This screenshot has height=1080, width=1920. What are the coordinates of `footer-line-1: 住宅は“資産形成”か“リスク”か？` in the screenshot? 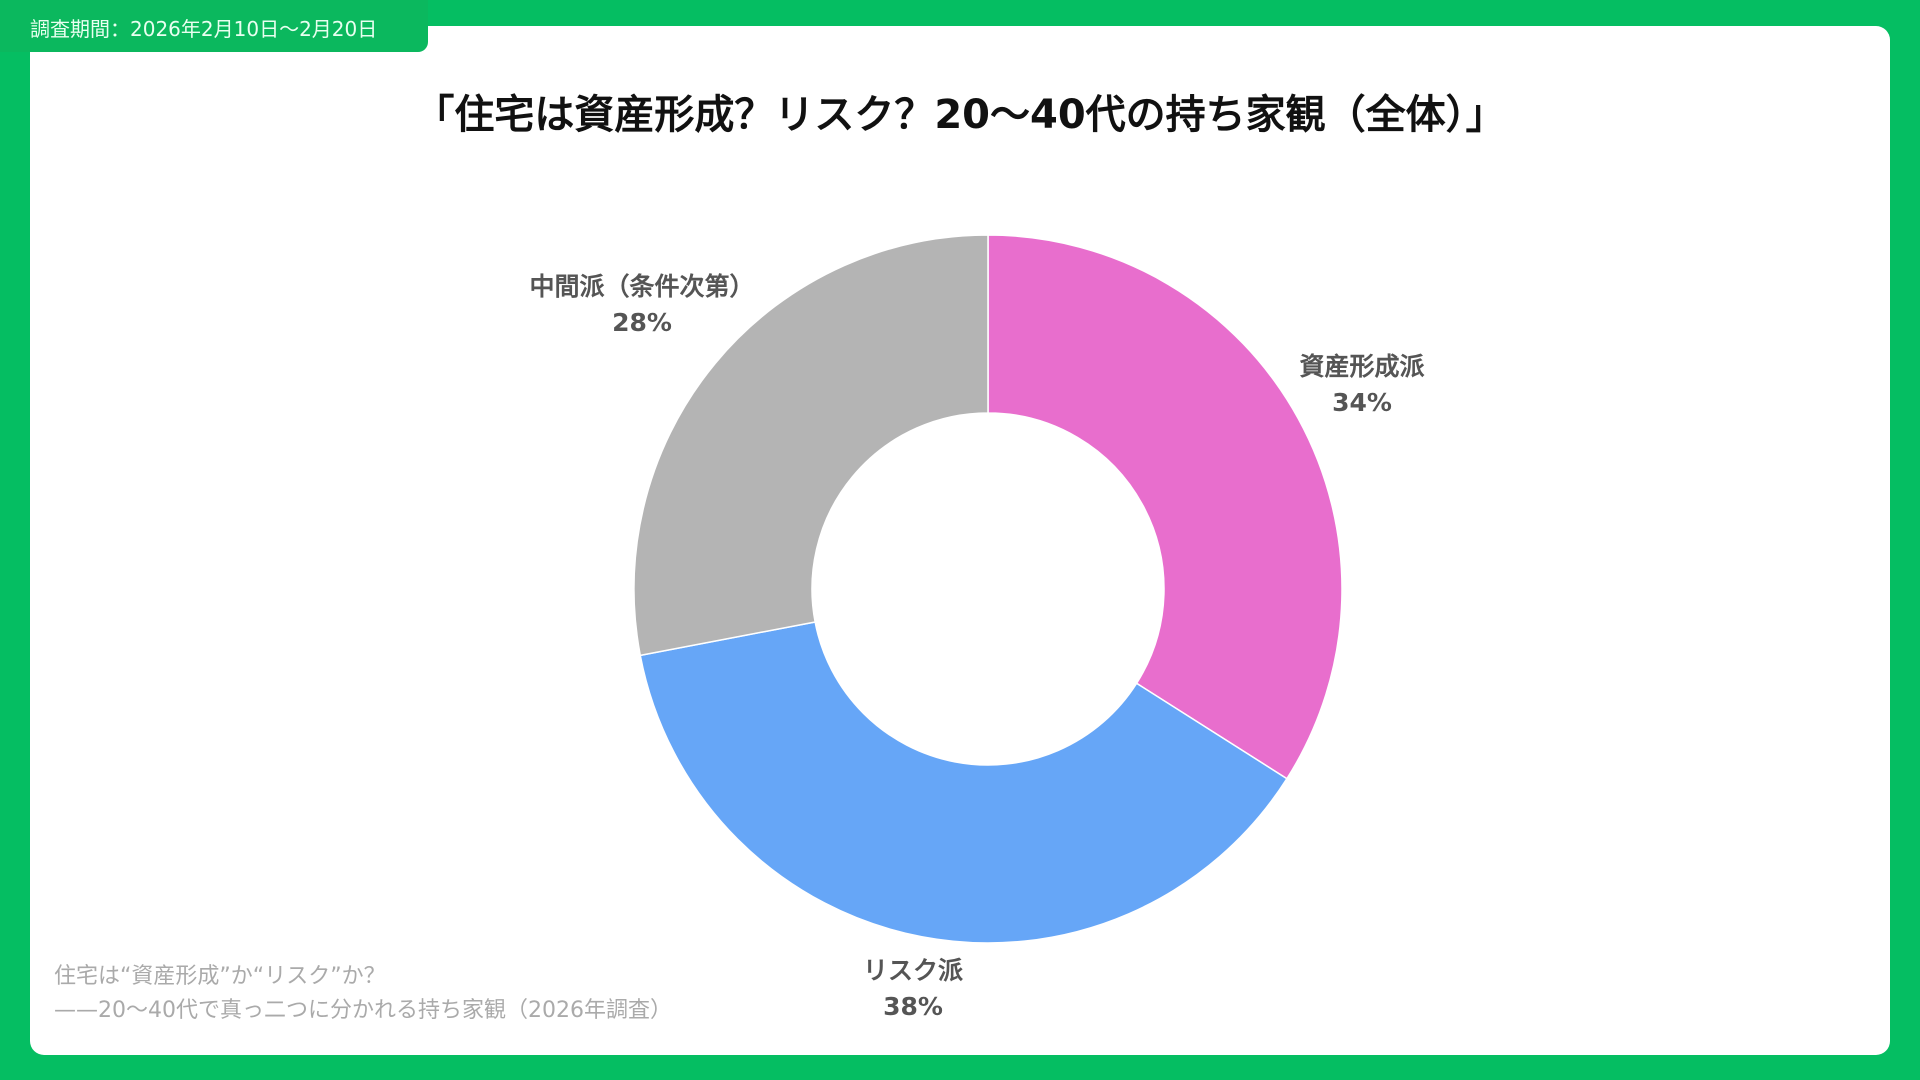 It's located at (220, 976).